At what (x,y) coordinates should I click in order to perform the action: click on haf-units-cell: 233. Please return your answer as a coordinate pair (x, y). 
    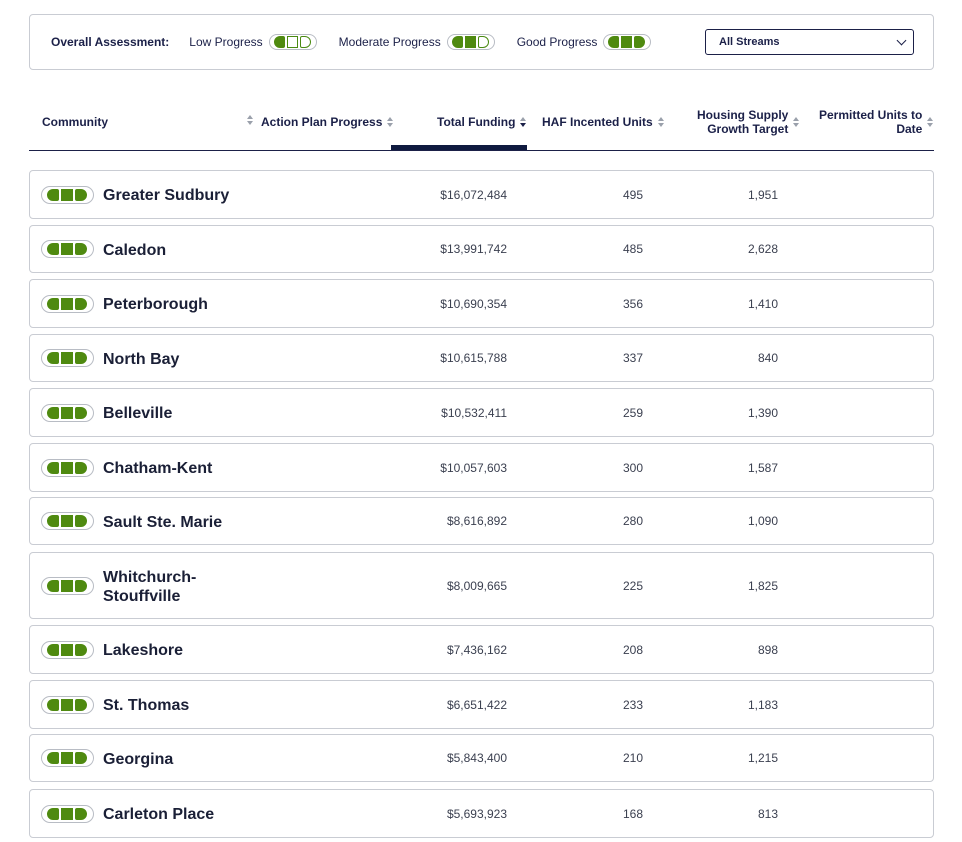
    Looking at the image, I should click on (632, 704).